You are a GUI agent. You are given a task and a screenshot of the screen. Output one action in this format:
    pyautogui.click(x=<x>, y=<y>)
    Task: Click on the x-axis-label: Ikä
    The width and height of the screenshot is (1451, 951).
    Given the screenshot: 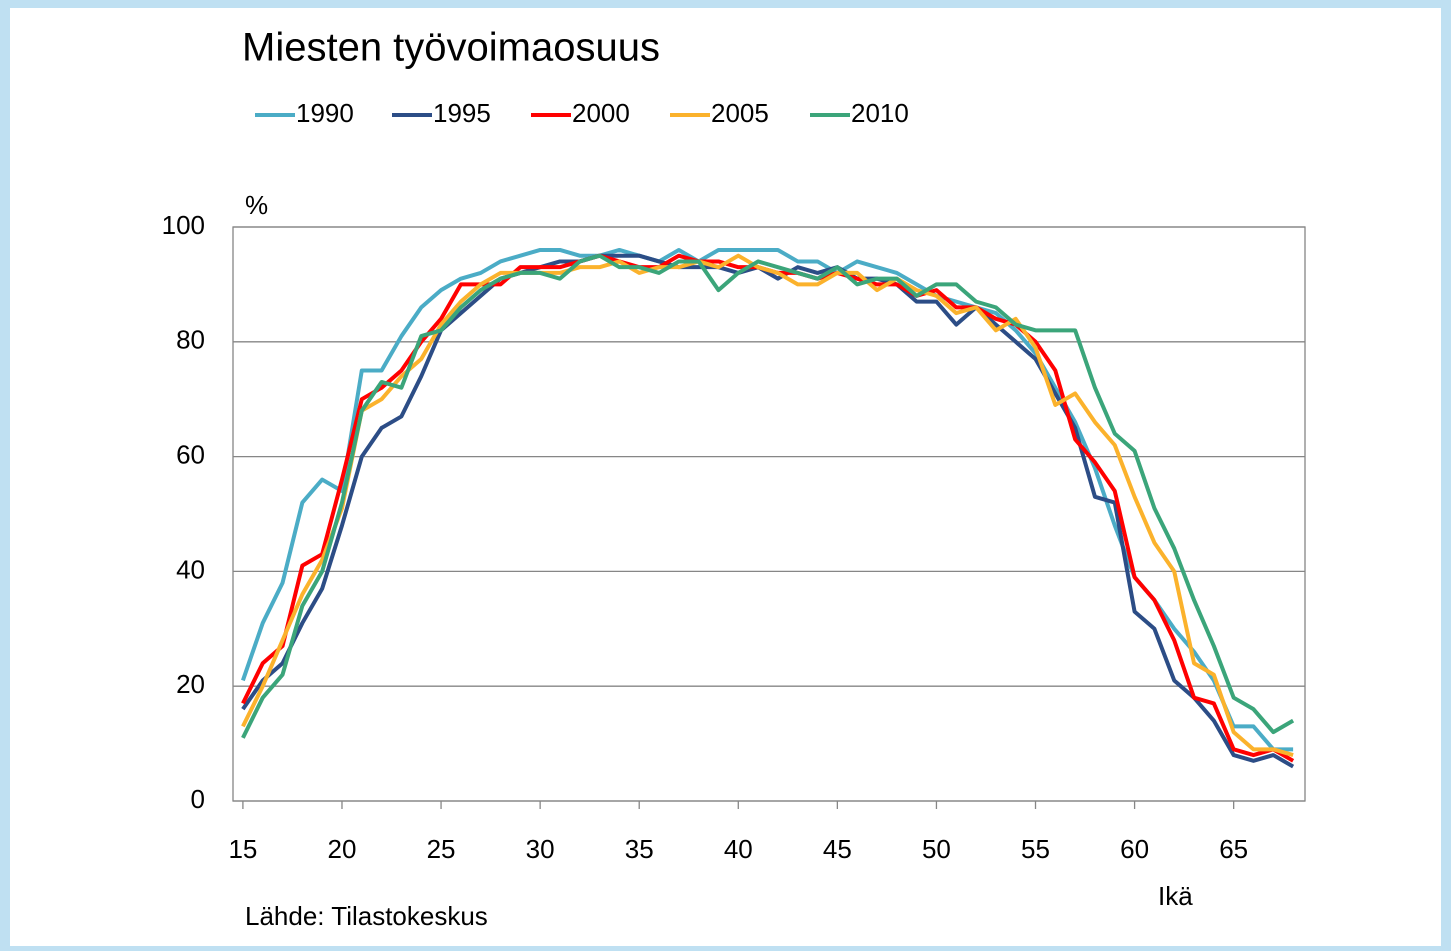 What is the action you would take?
    pyautogui.click(x=1175, y=896)
    